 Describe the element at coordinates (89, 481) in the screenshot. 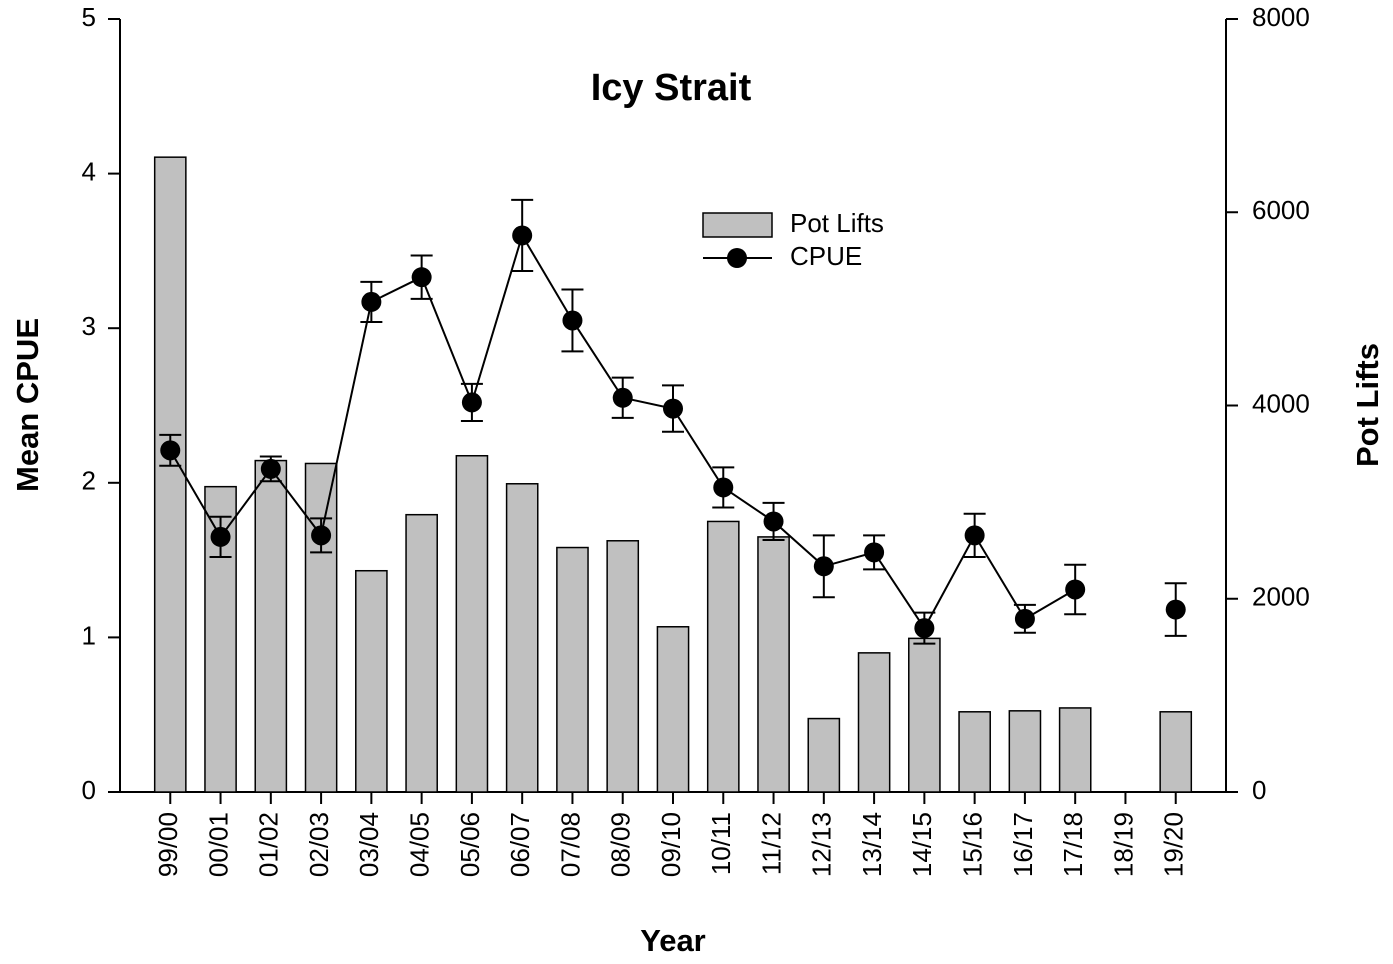

I see `y-tick-label: 2` at that location.